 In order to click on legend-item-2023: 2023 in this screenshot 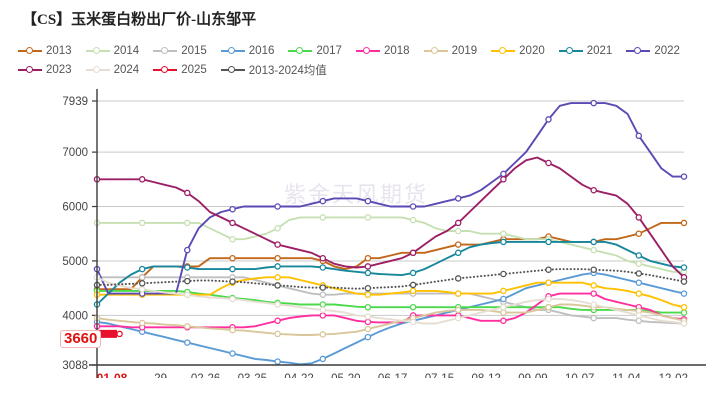, I will do `click(45, 70)`.